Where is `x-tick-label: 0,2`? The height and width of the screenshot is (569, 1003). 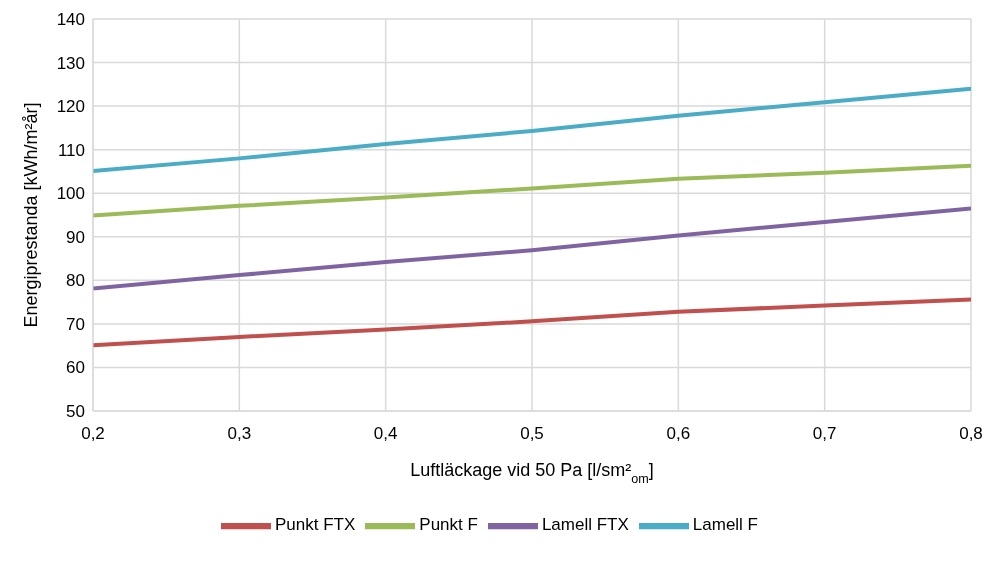
x-tick-label: 0,2 is located at coordinates (93, 434).